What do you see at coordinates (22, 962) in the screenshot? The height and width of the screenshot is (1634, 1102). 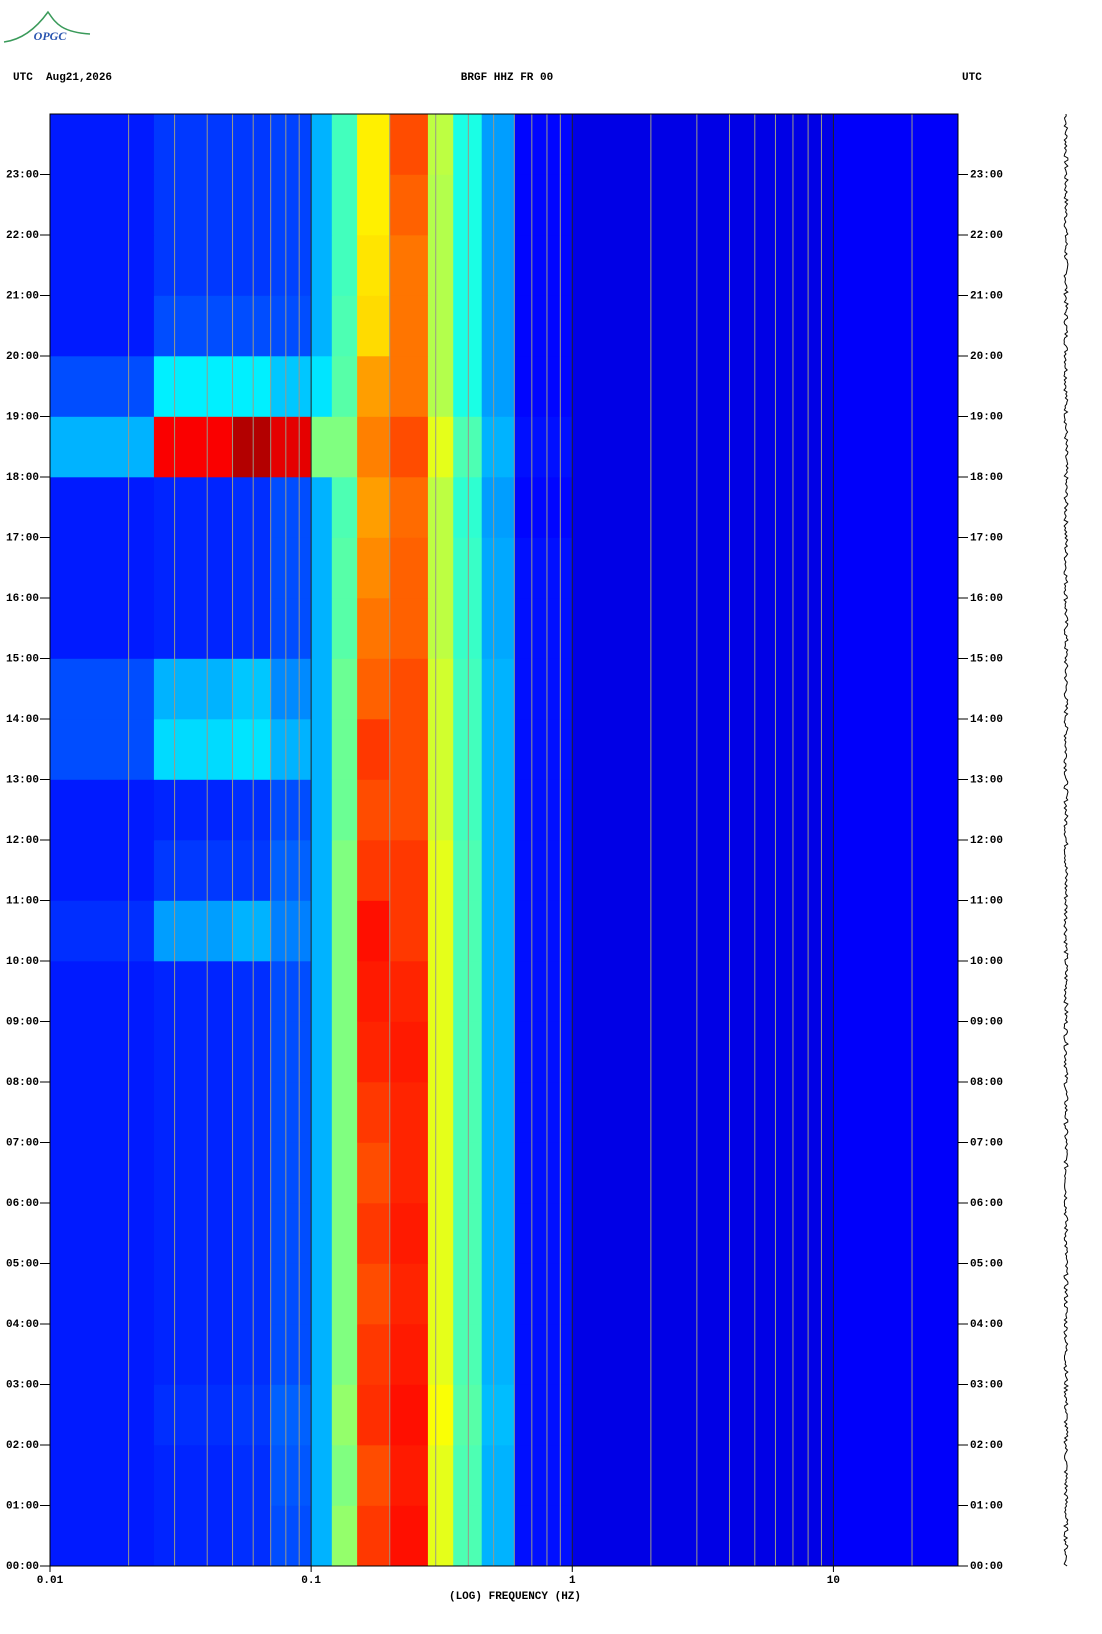 I see `y-tick-label: 10:00` at bounding box center [22, 962].